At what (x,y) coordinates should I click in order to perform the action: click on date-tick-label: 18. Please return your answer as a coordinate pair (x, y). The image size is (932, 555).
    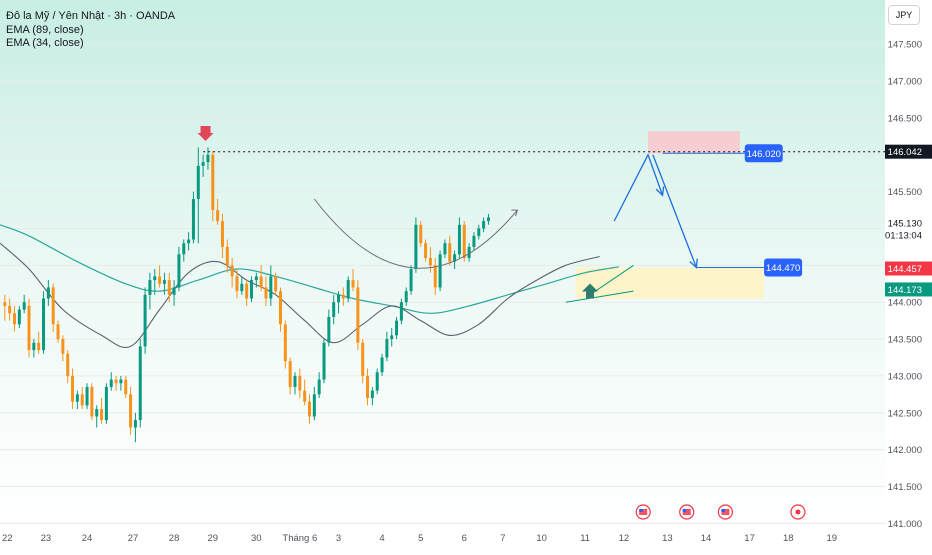
    Looking at the image, I should click on (788, 538).